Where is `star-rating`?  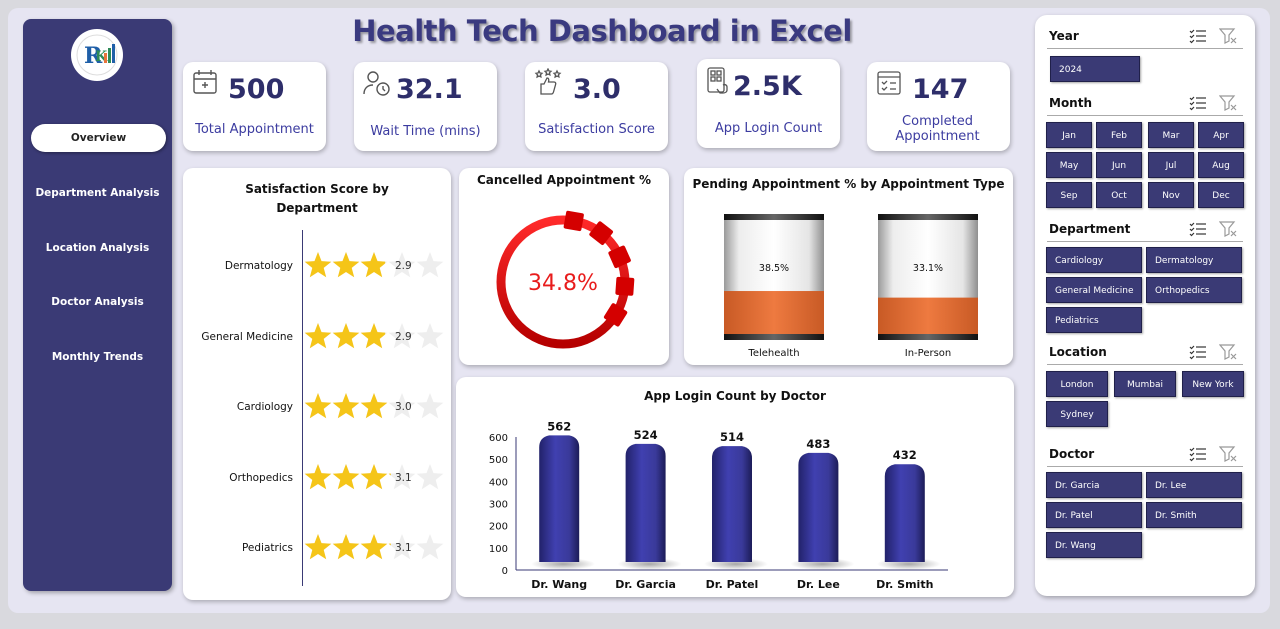 star-rating is located at coordinates (374, 336).